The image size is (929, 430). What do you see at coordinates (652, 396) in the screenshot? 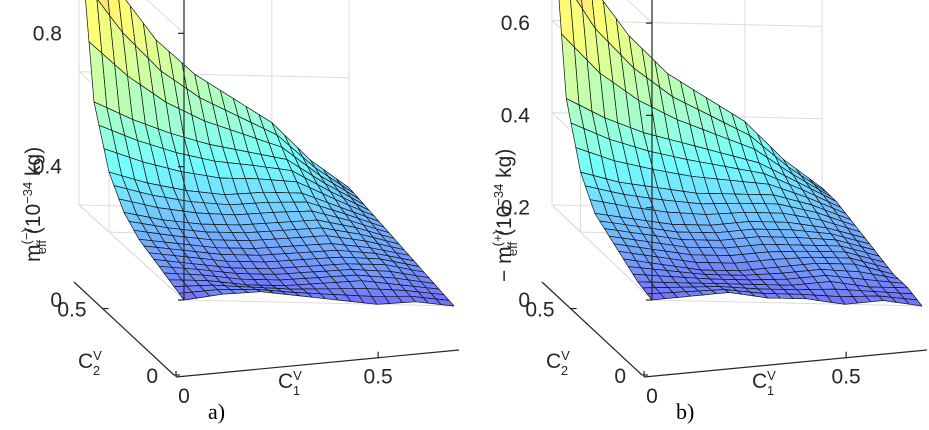
I see `panel-b-x-tick-label: 0` at bounding box center [652, 396].